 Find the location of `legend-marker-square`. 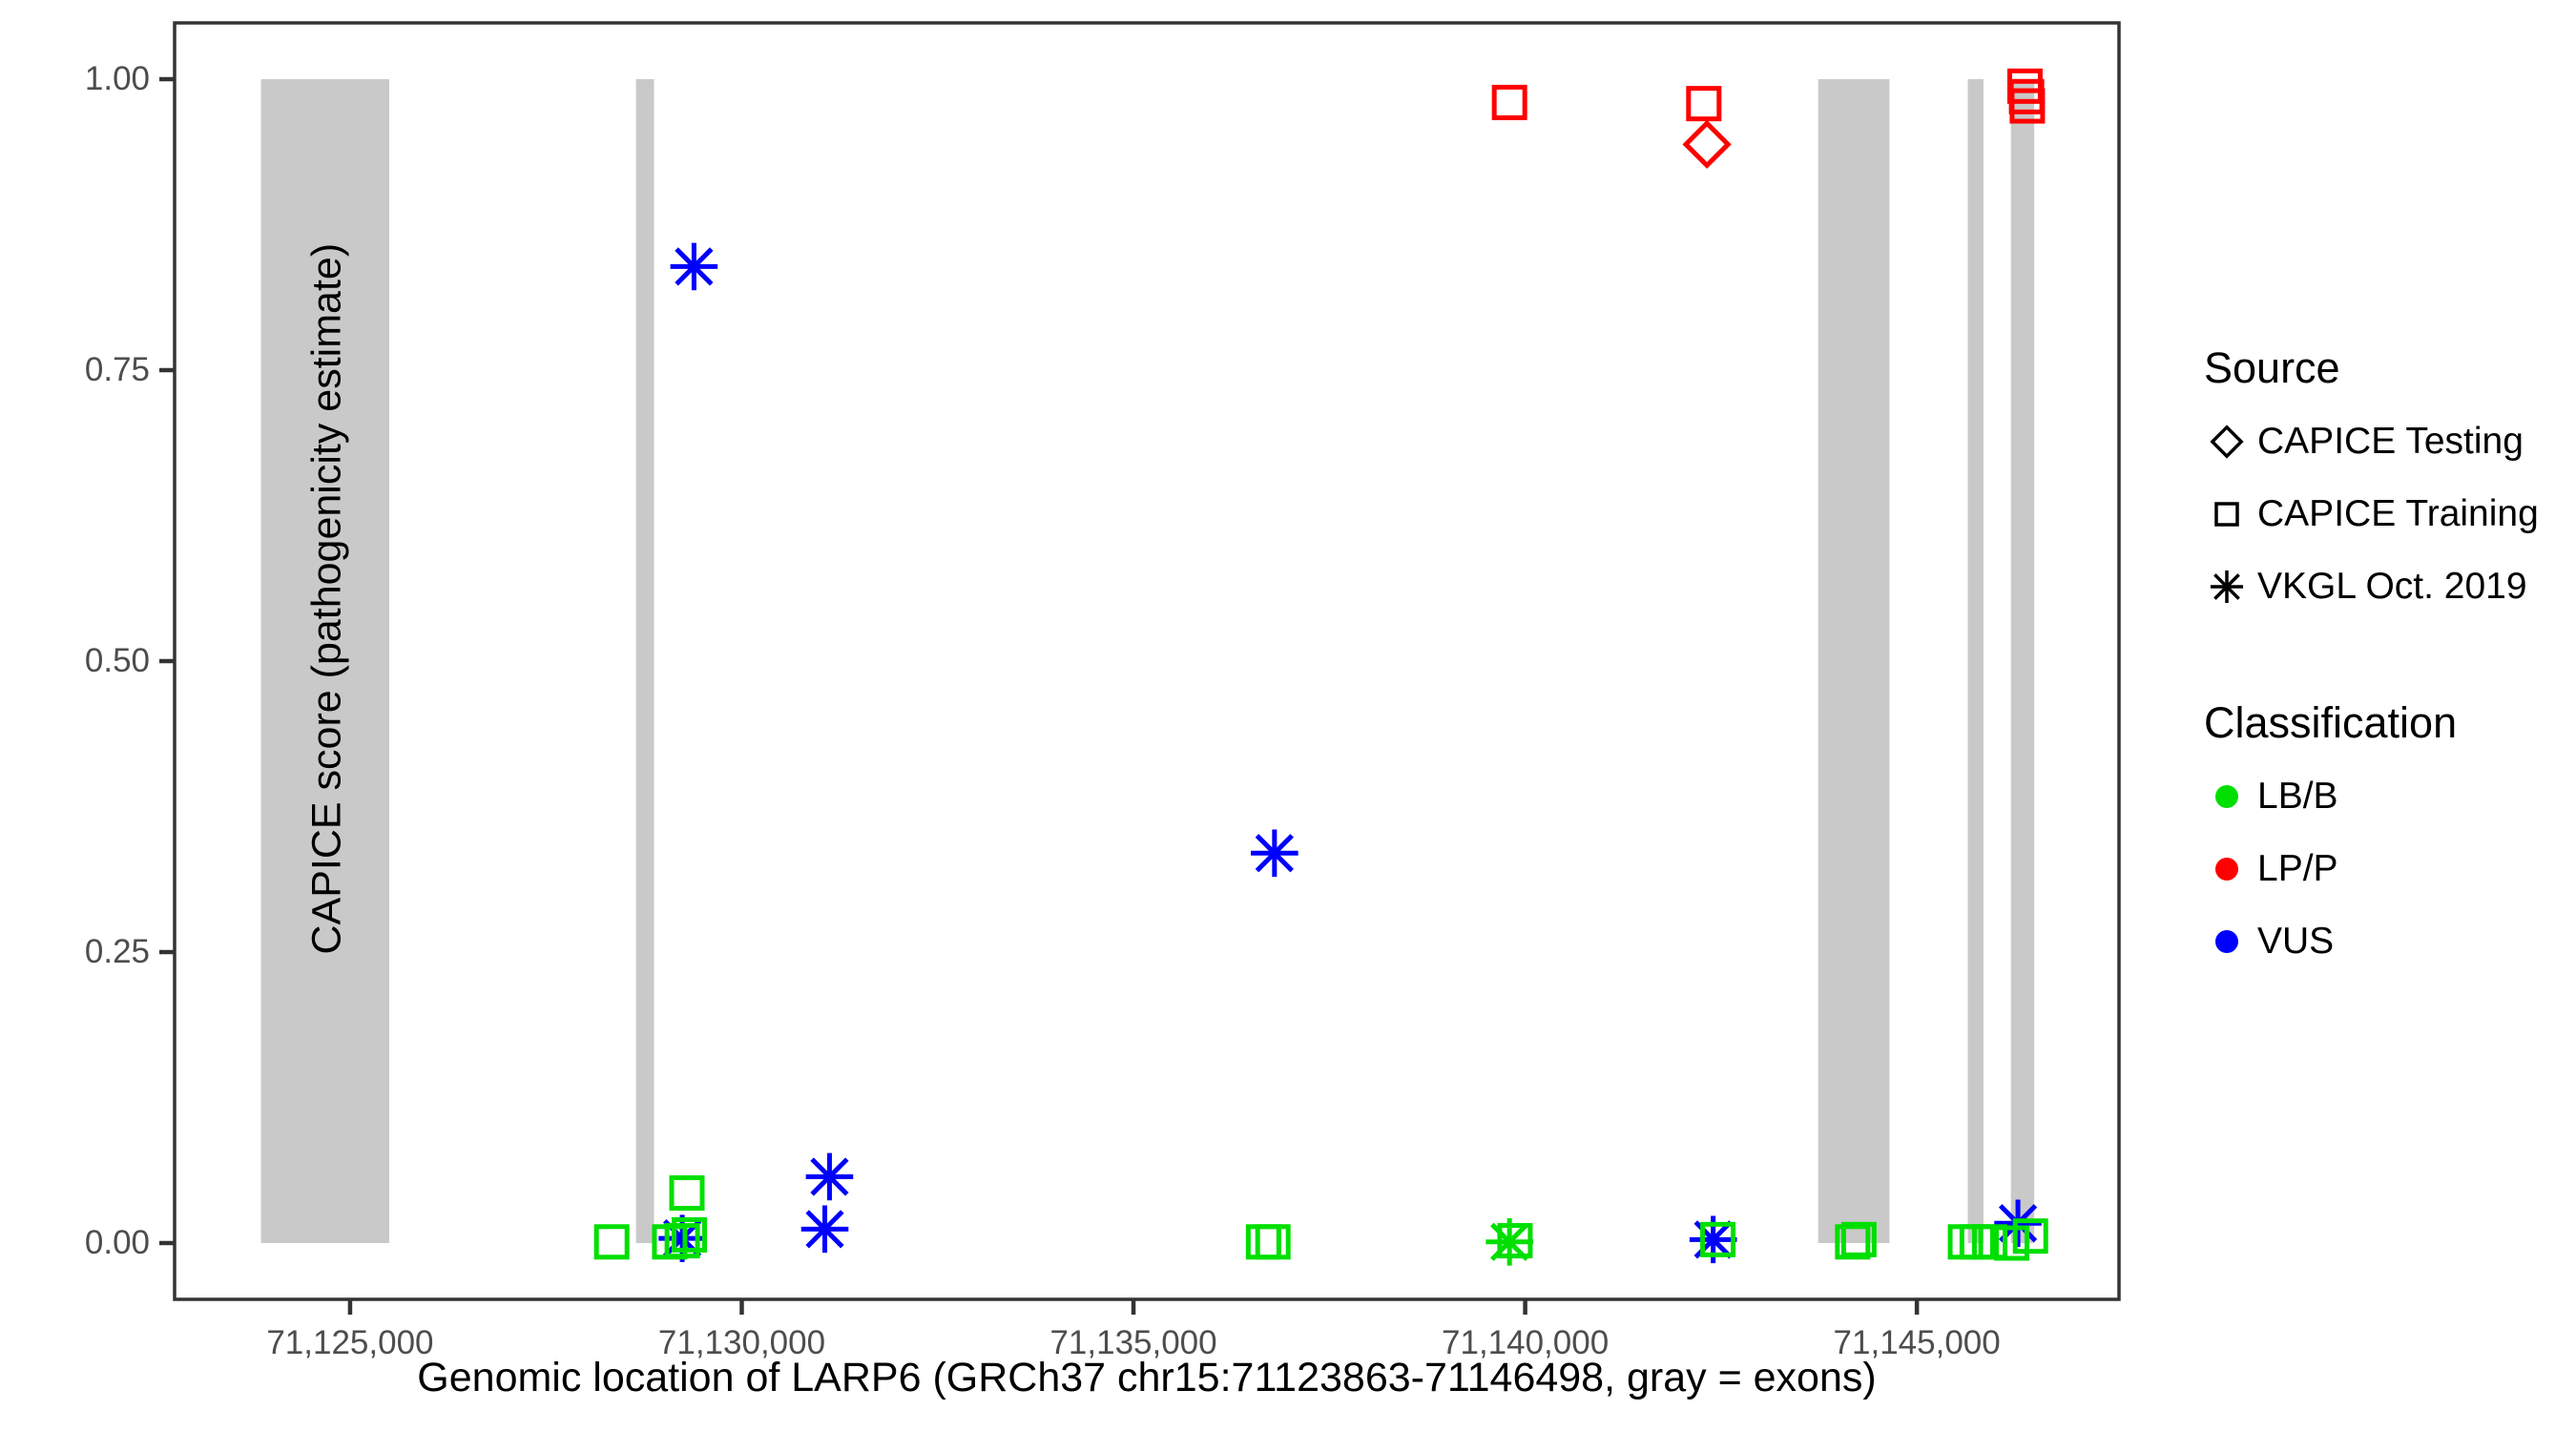

legend-marker-square is located at coordinates (2226, 514).